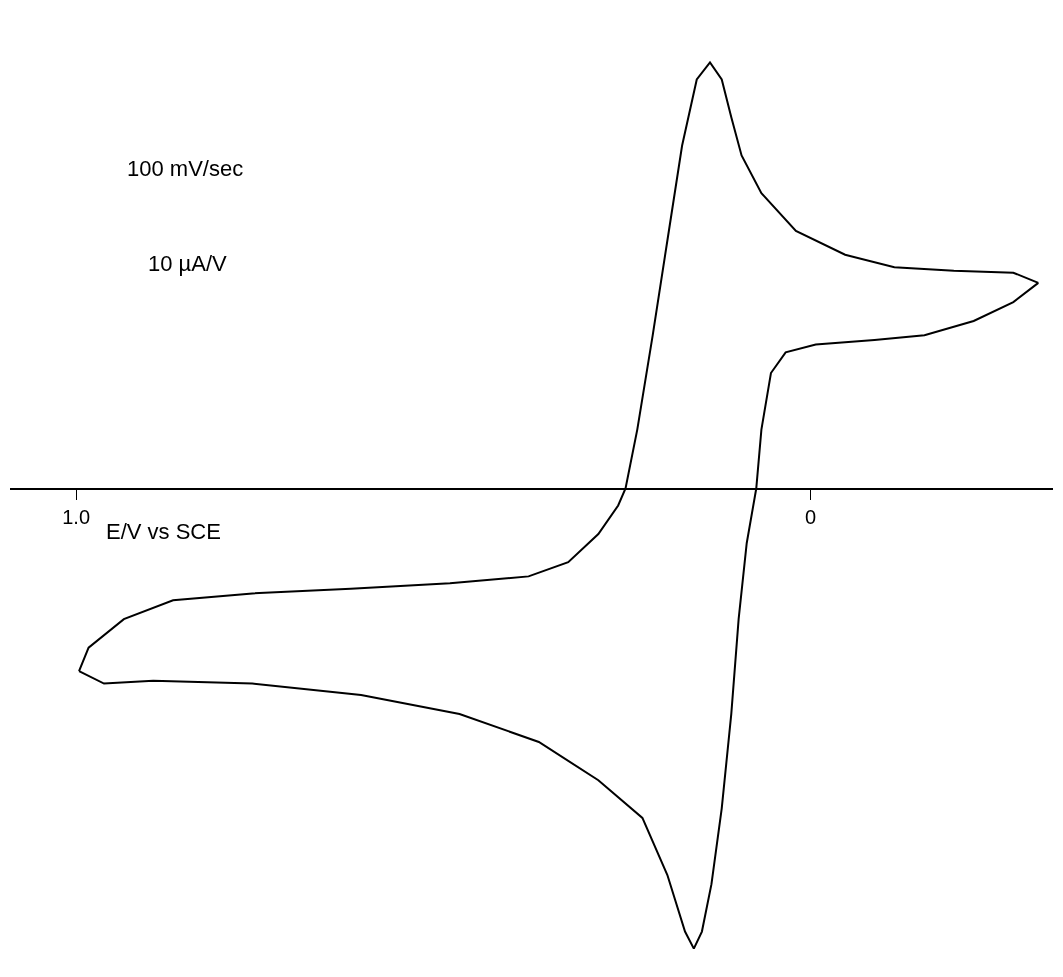 The image size is (1063, 977). Describe the element at coordinates (76, 516) in the screenshot. I see `x-tick-label: 1.0` at that location.